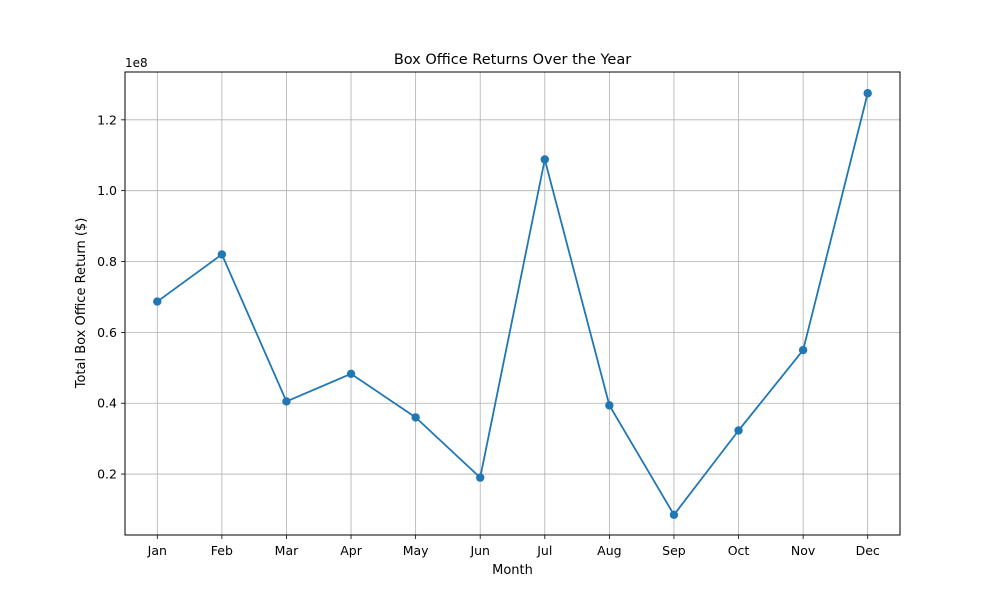 This screenshot has width=1000, height=600. I want to click on y-tick-label: 0.4, so click(107, 403).